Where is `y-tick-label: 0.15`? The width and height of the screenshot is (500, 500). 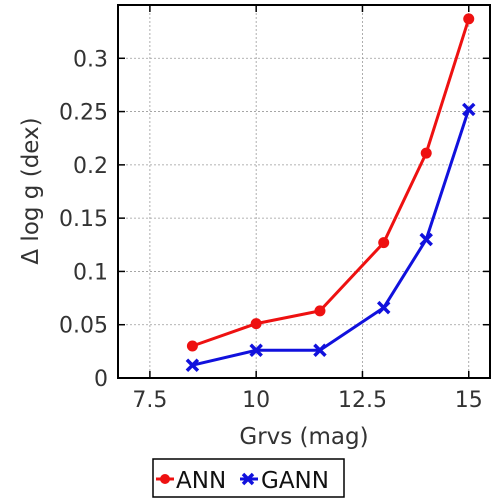
y-tick-label: 0.15 is located at coordinates (83, 219).